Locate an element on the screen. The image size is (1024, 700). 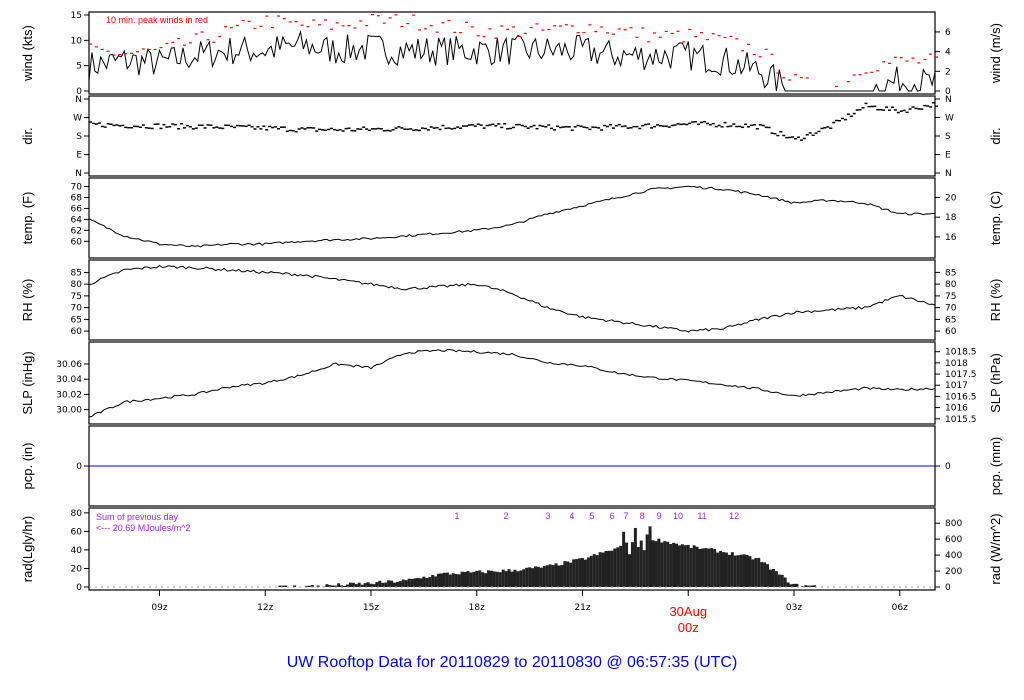
y-tick-label-right: 0 is located at coordinates (948, 467).